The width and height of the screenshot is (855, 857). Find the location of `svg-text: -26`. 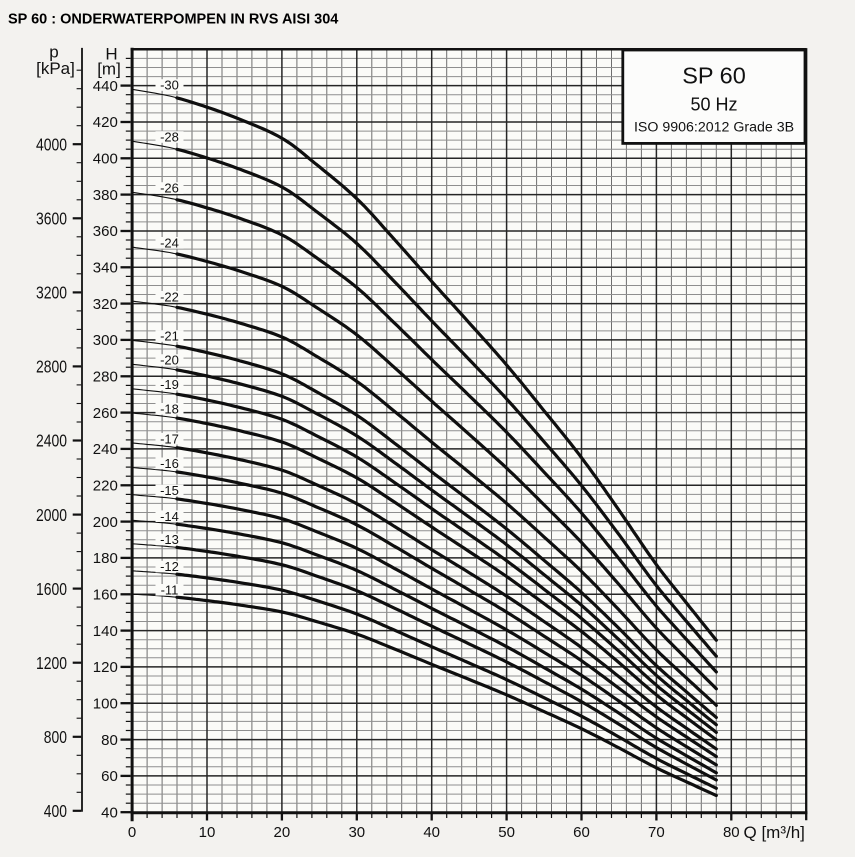

svg-text: -26 is located at coordinates (169, 188).